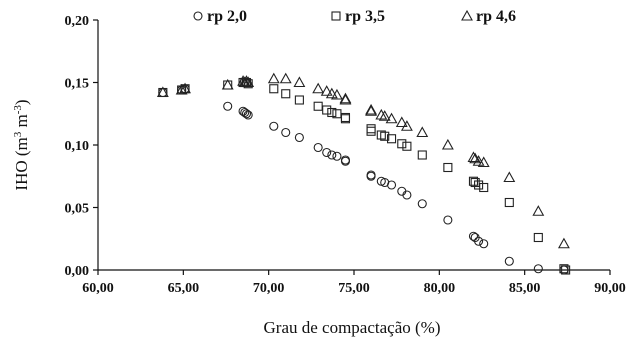 This screenshot has height=341, width=633. I want to click on y-tick-label: 0,05, so click(77, 209).